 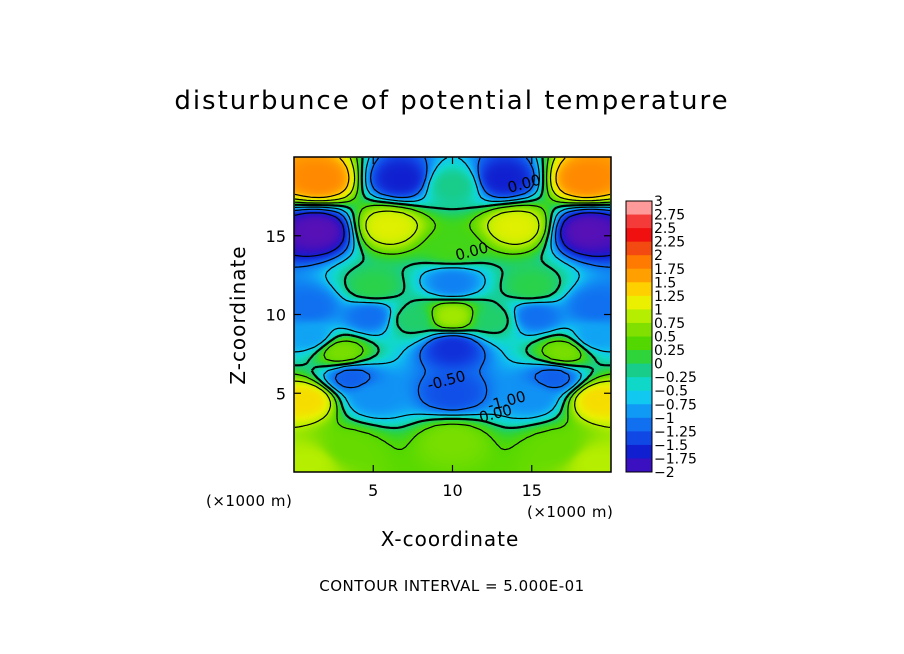 What do you see at coordinates (664, 419) in the screenshot?
I see `colorbar-label: −1` at bounding box center [664, 419].